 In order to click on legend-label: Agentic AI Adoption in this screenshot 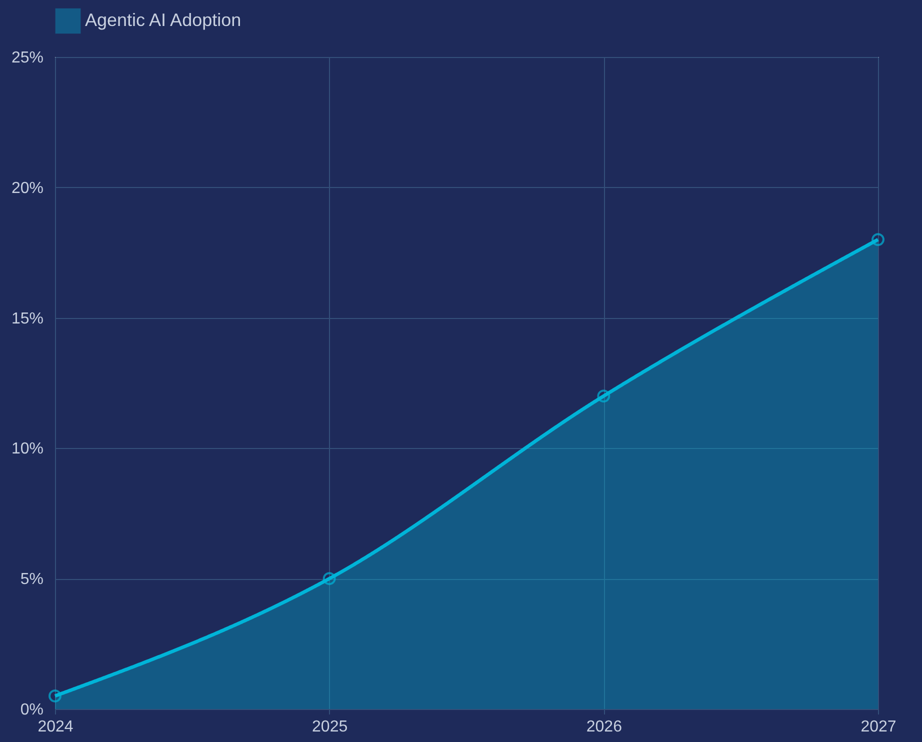, I will do `click(163, 20)`.